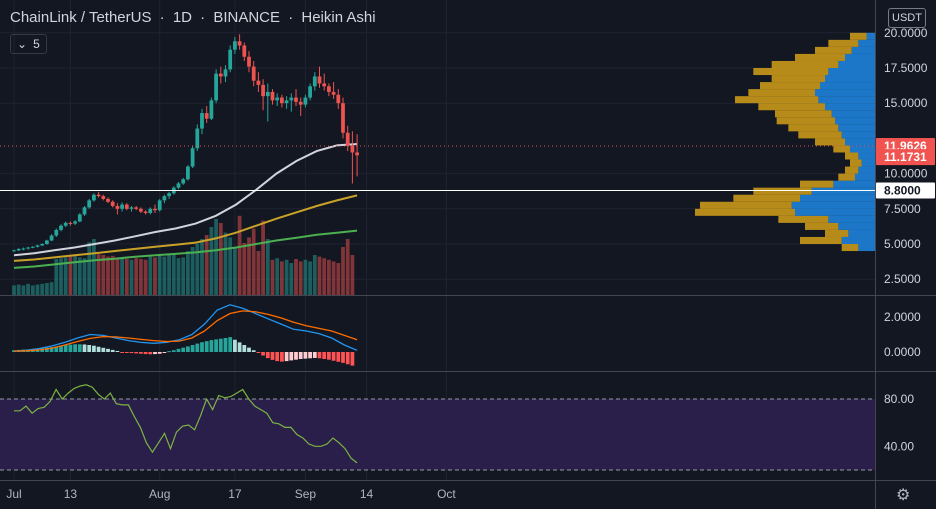  Describe the element at coordinates (185, 249) in the screenshot. I see `moving-average-line` at that location.